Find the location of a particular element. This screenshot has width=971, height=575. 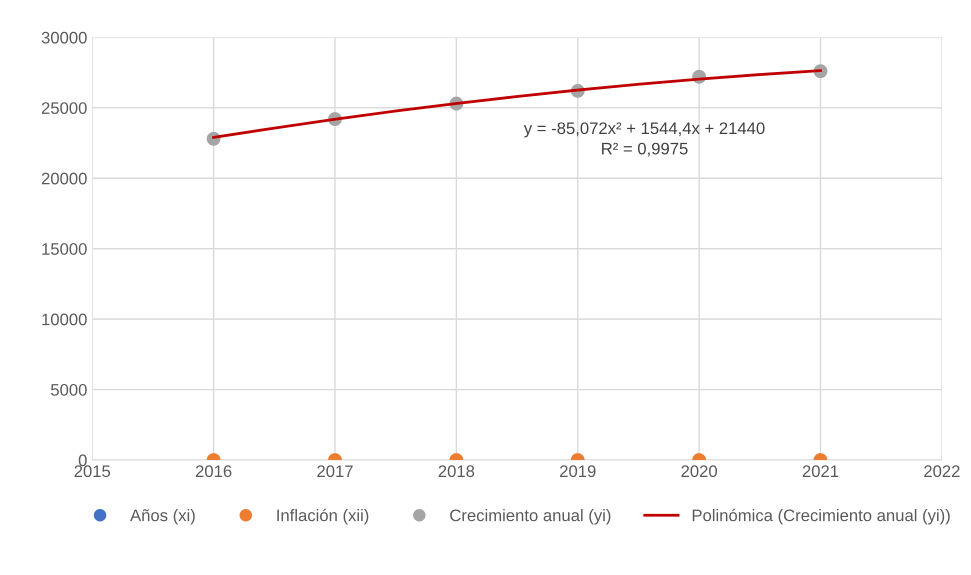

x-tick-label: 2015 is located at coordinates (92, 471).